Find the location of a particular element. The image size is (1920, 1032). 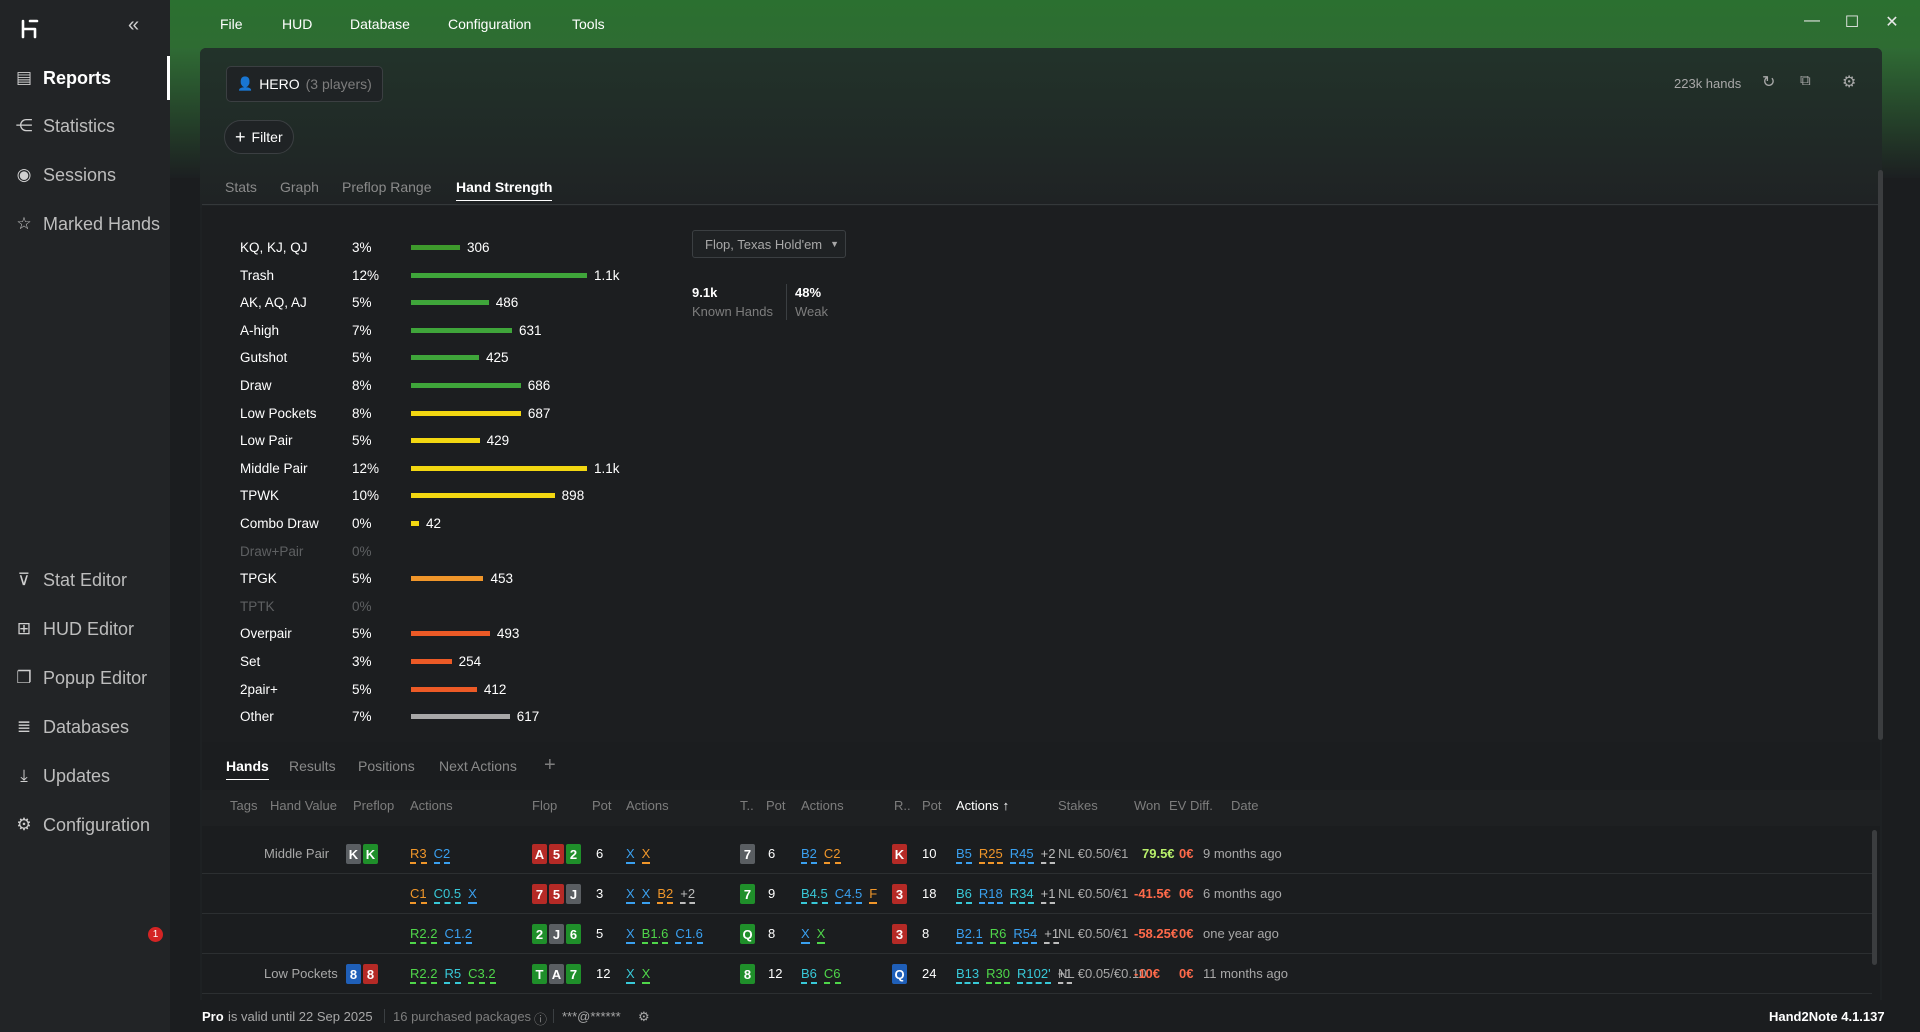

hand-strength-row: Draw+Pair 0% is located at coordinates (450, 552).